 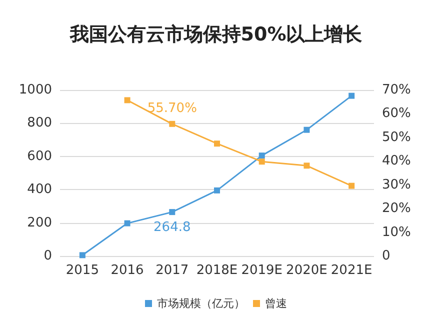 What do you see at coordinates (396, 232) in the screenshot?
I see `y2-tick-label: 10%` at bounding box center [396, 232].